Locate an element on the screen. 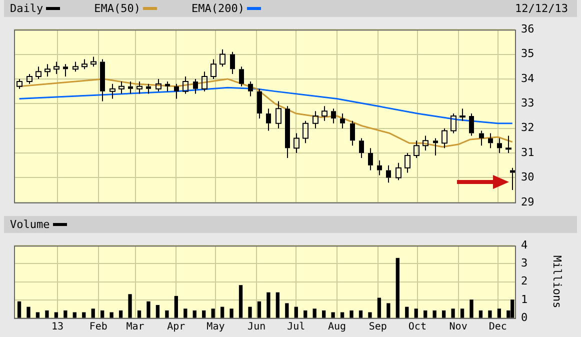 Image resolution: width=581 pixels, height=337 pixels. chart-title: Daily is located at coordinates (27, 8).